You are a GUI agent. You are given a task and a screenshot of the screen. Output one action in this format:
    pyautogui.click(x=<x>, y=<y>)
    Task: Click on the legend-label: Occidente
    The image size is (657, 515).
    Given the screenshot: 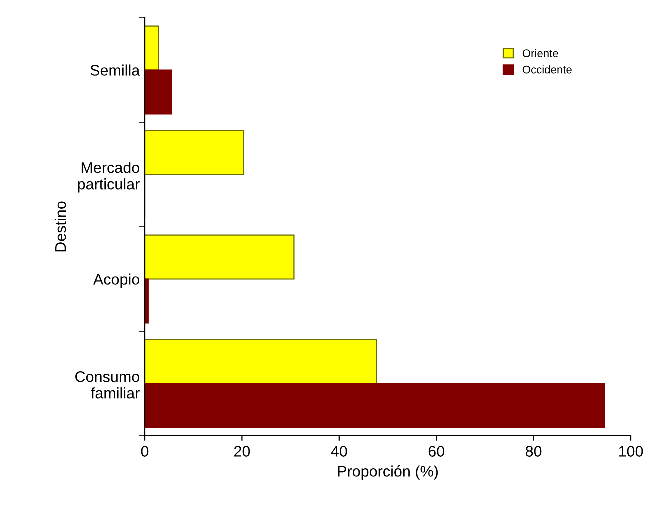 What is the action you would take?
    pyautogui.click(x=547, y=70)
    